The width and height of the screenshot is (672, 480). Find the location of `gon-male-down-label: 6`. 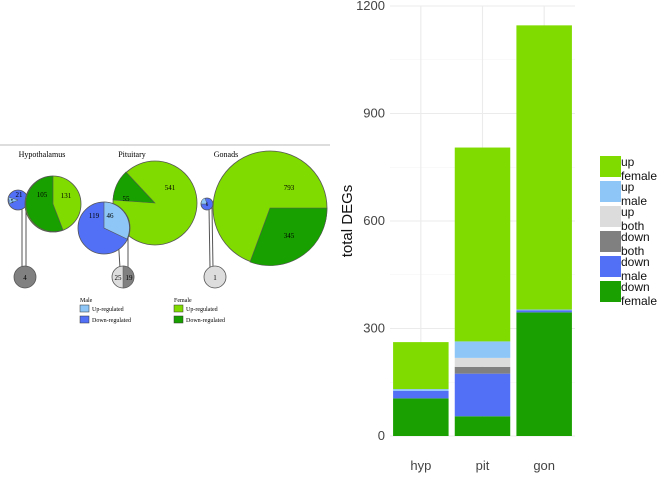

gon-male-down-label: 6 is located at coordinates (207, 205).